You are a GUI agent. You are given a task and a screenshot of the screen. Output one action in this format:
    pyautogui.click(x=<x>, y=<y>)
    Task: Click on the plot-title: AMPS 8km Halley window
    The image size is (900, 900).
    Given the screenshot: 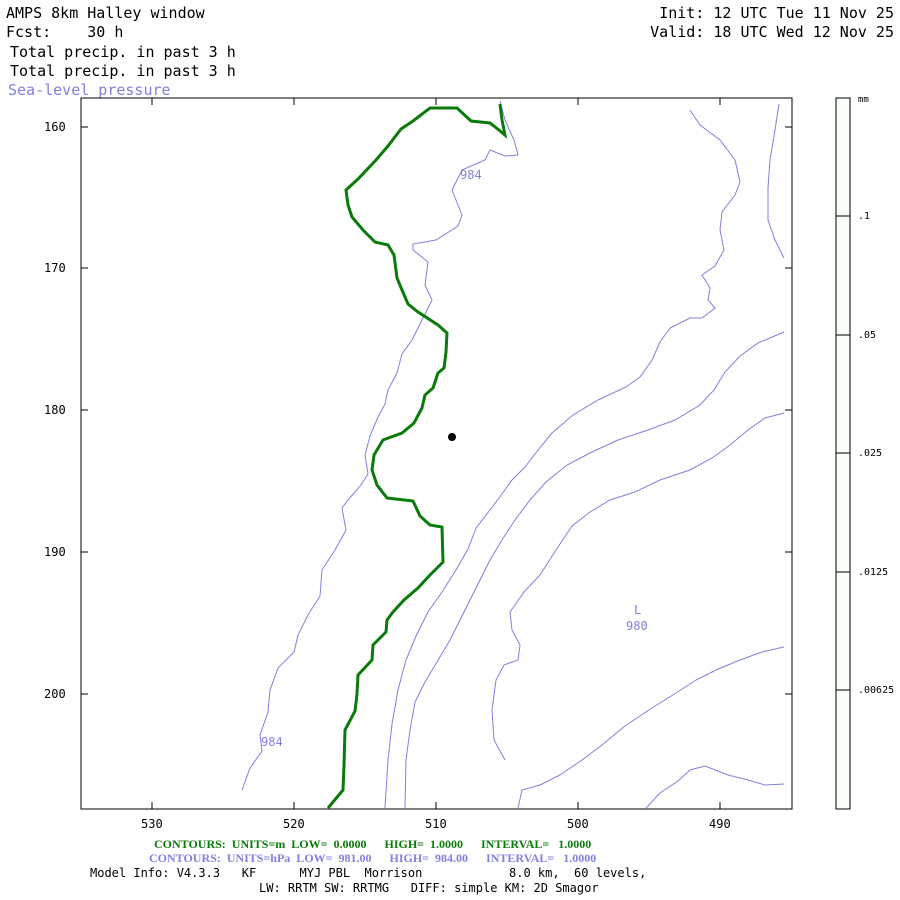 What is the action you would take?
    pyautogui.click(x=105, y=13)
    